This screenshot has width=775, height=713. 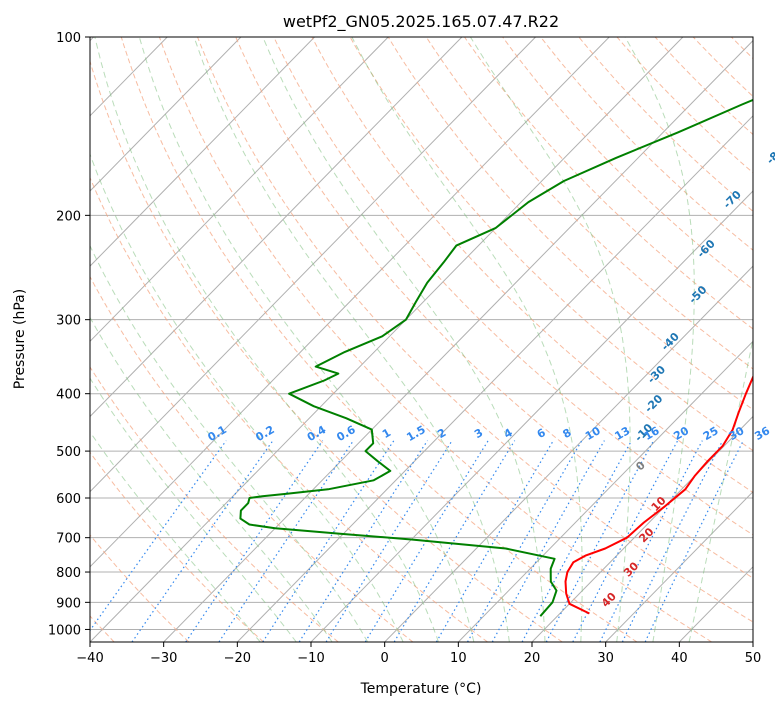 What do you see at coordinates (89, 658) in the screenshot?
I see `x-tick-label: −40` at bounding box center [89, 658].